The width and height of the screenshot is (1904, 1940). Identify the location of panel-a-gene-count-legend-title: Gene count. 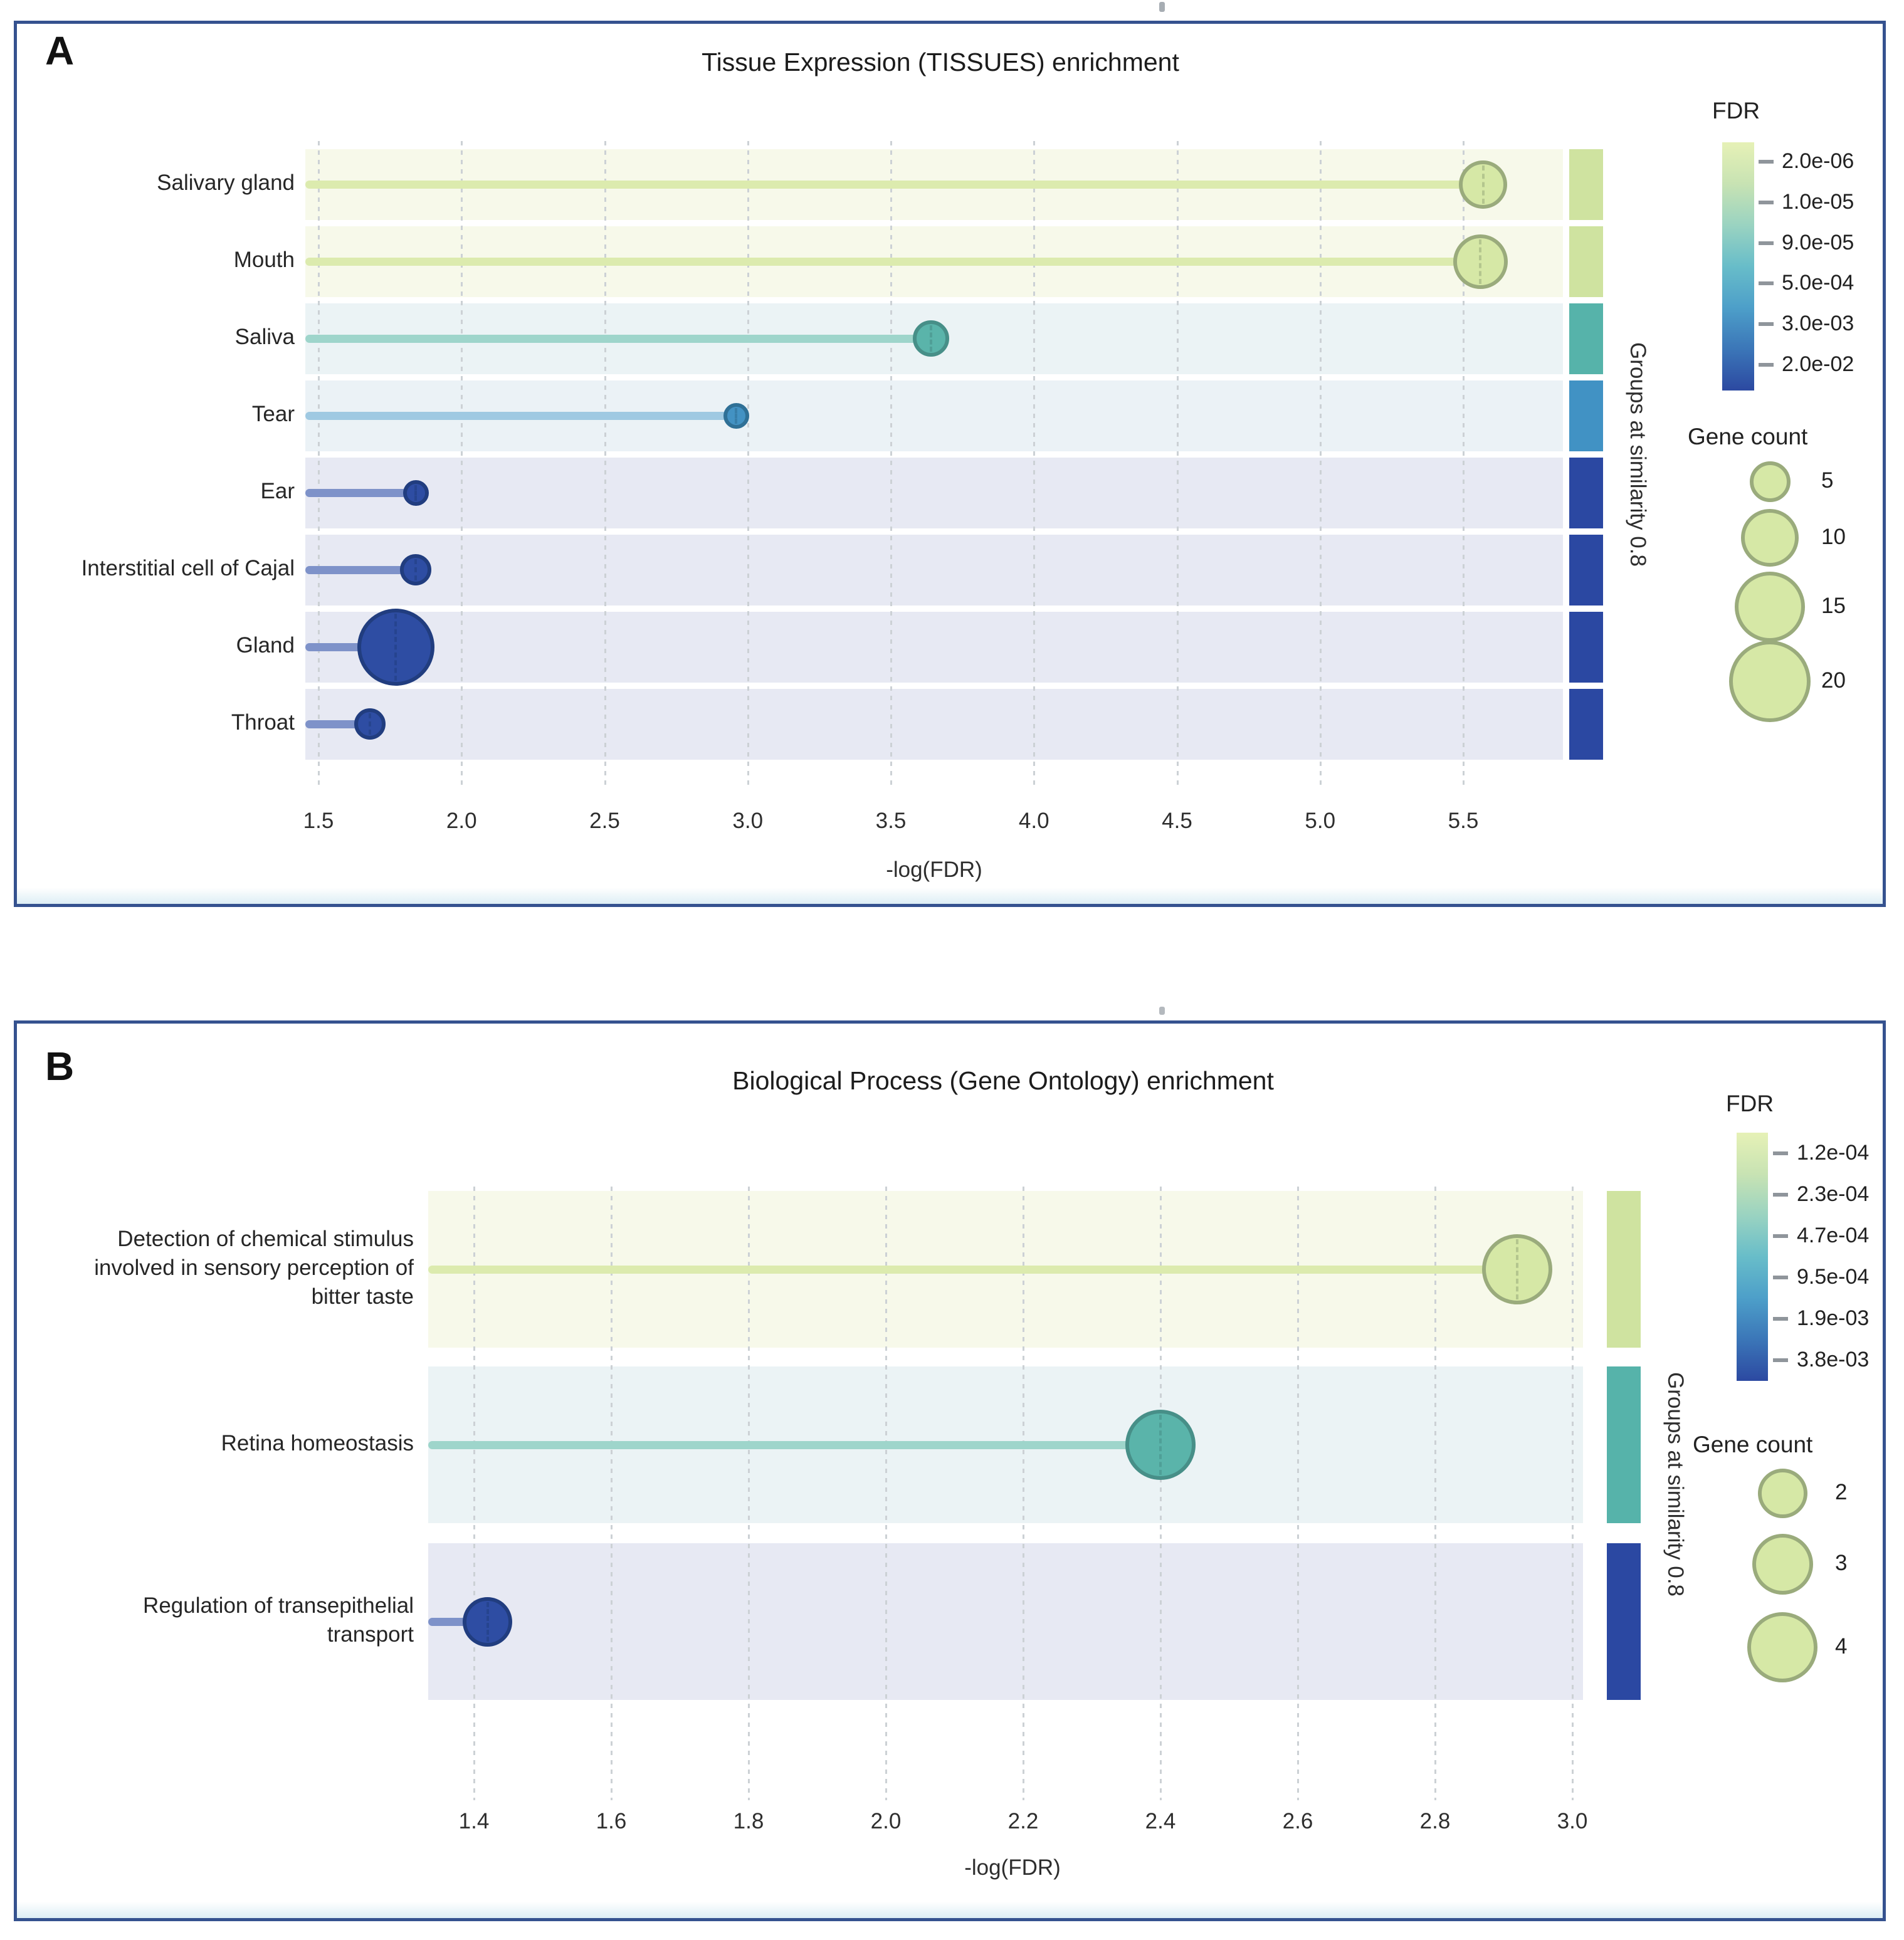
(1748, 436).